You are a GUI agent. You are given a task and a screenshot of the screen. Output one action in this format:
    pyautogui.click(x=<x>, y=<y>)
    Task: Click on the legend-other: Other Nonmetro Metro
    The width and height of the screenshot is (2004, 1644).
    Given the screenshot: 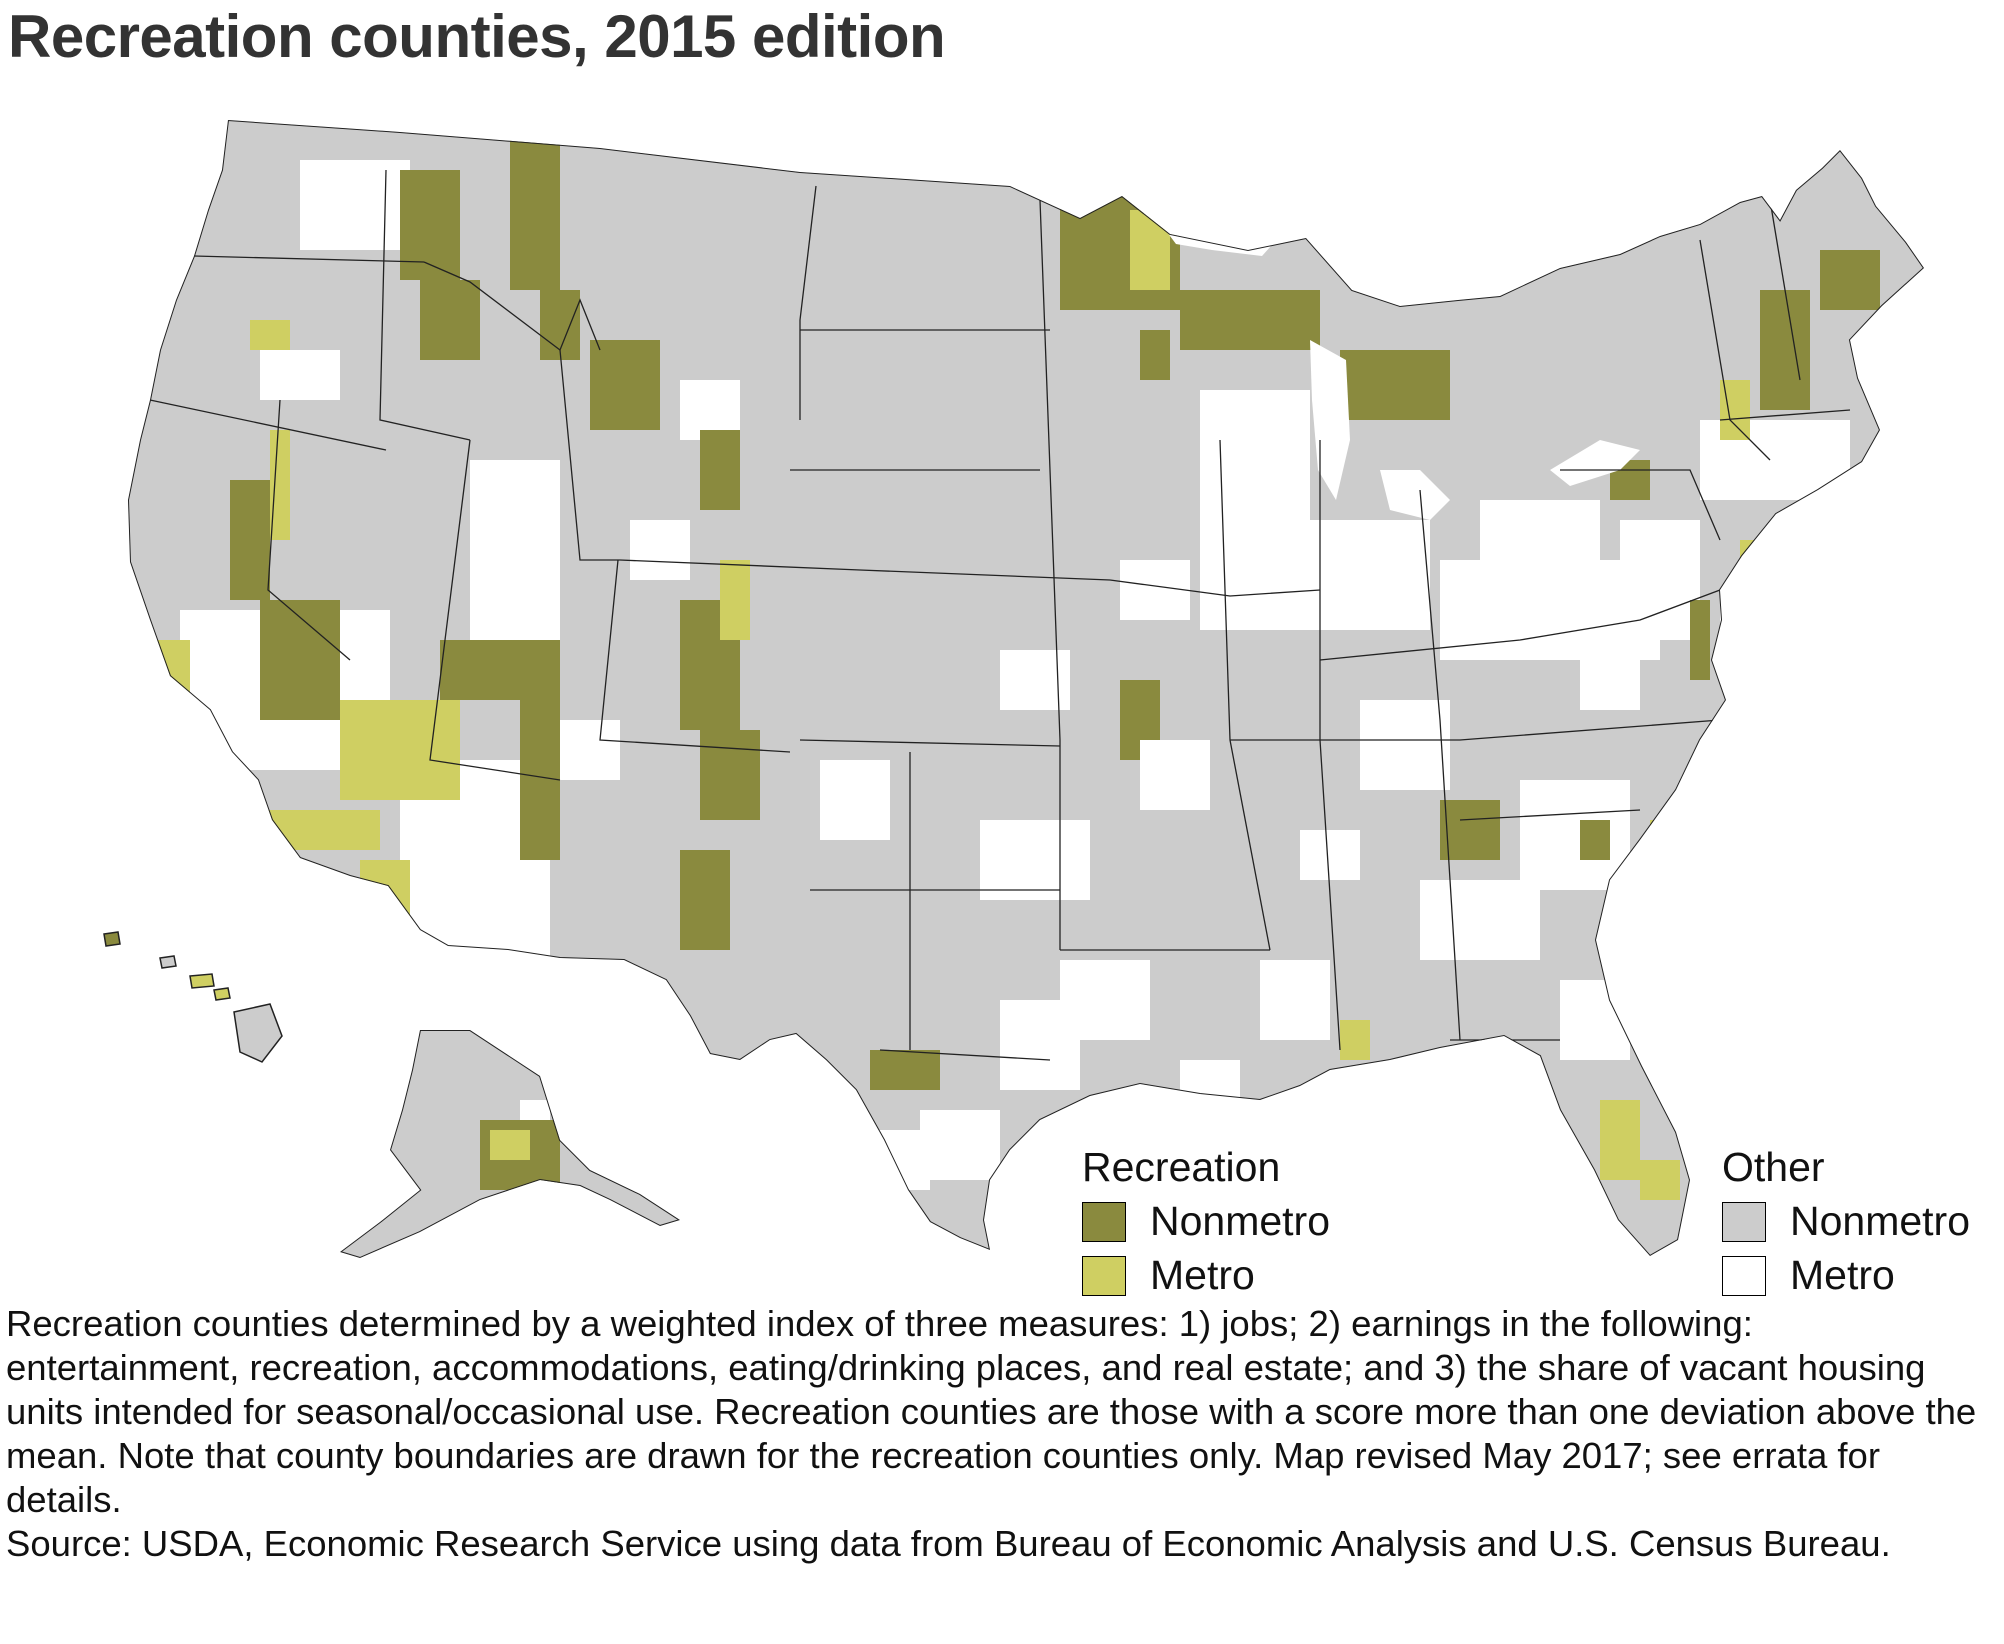 What is the action you would take?
    pyautogui.click(x=1862, y=1221)
    